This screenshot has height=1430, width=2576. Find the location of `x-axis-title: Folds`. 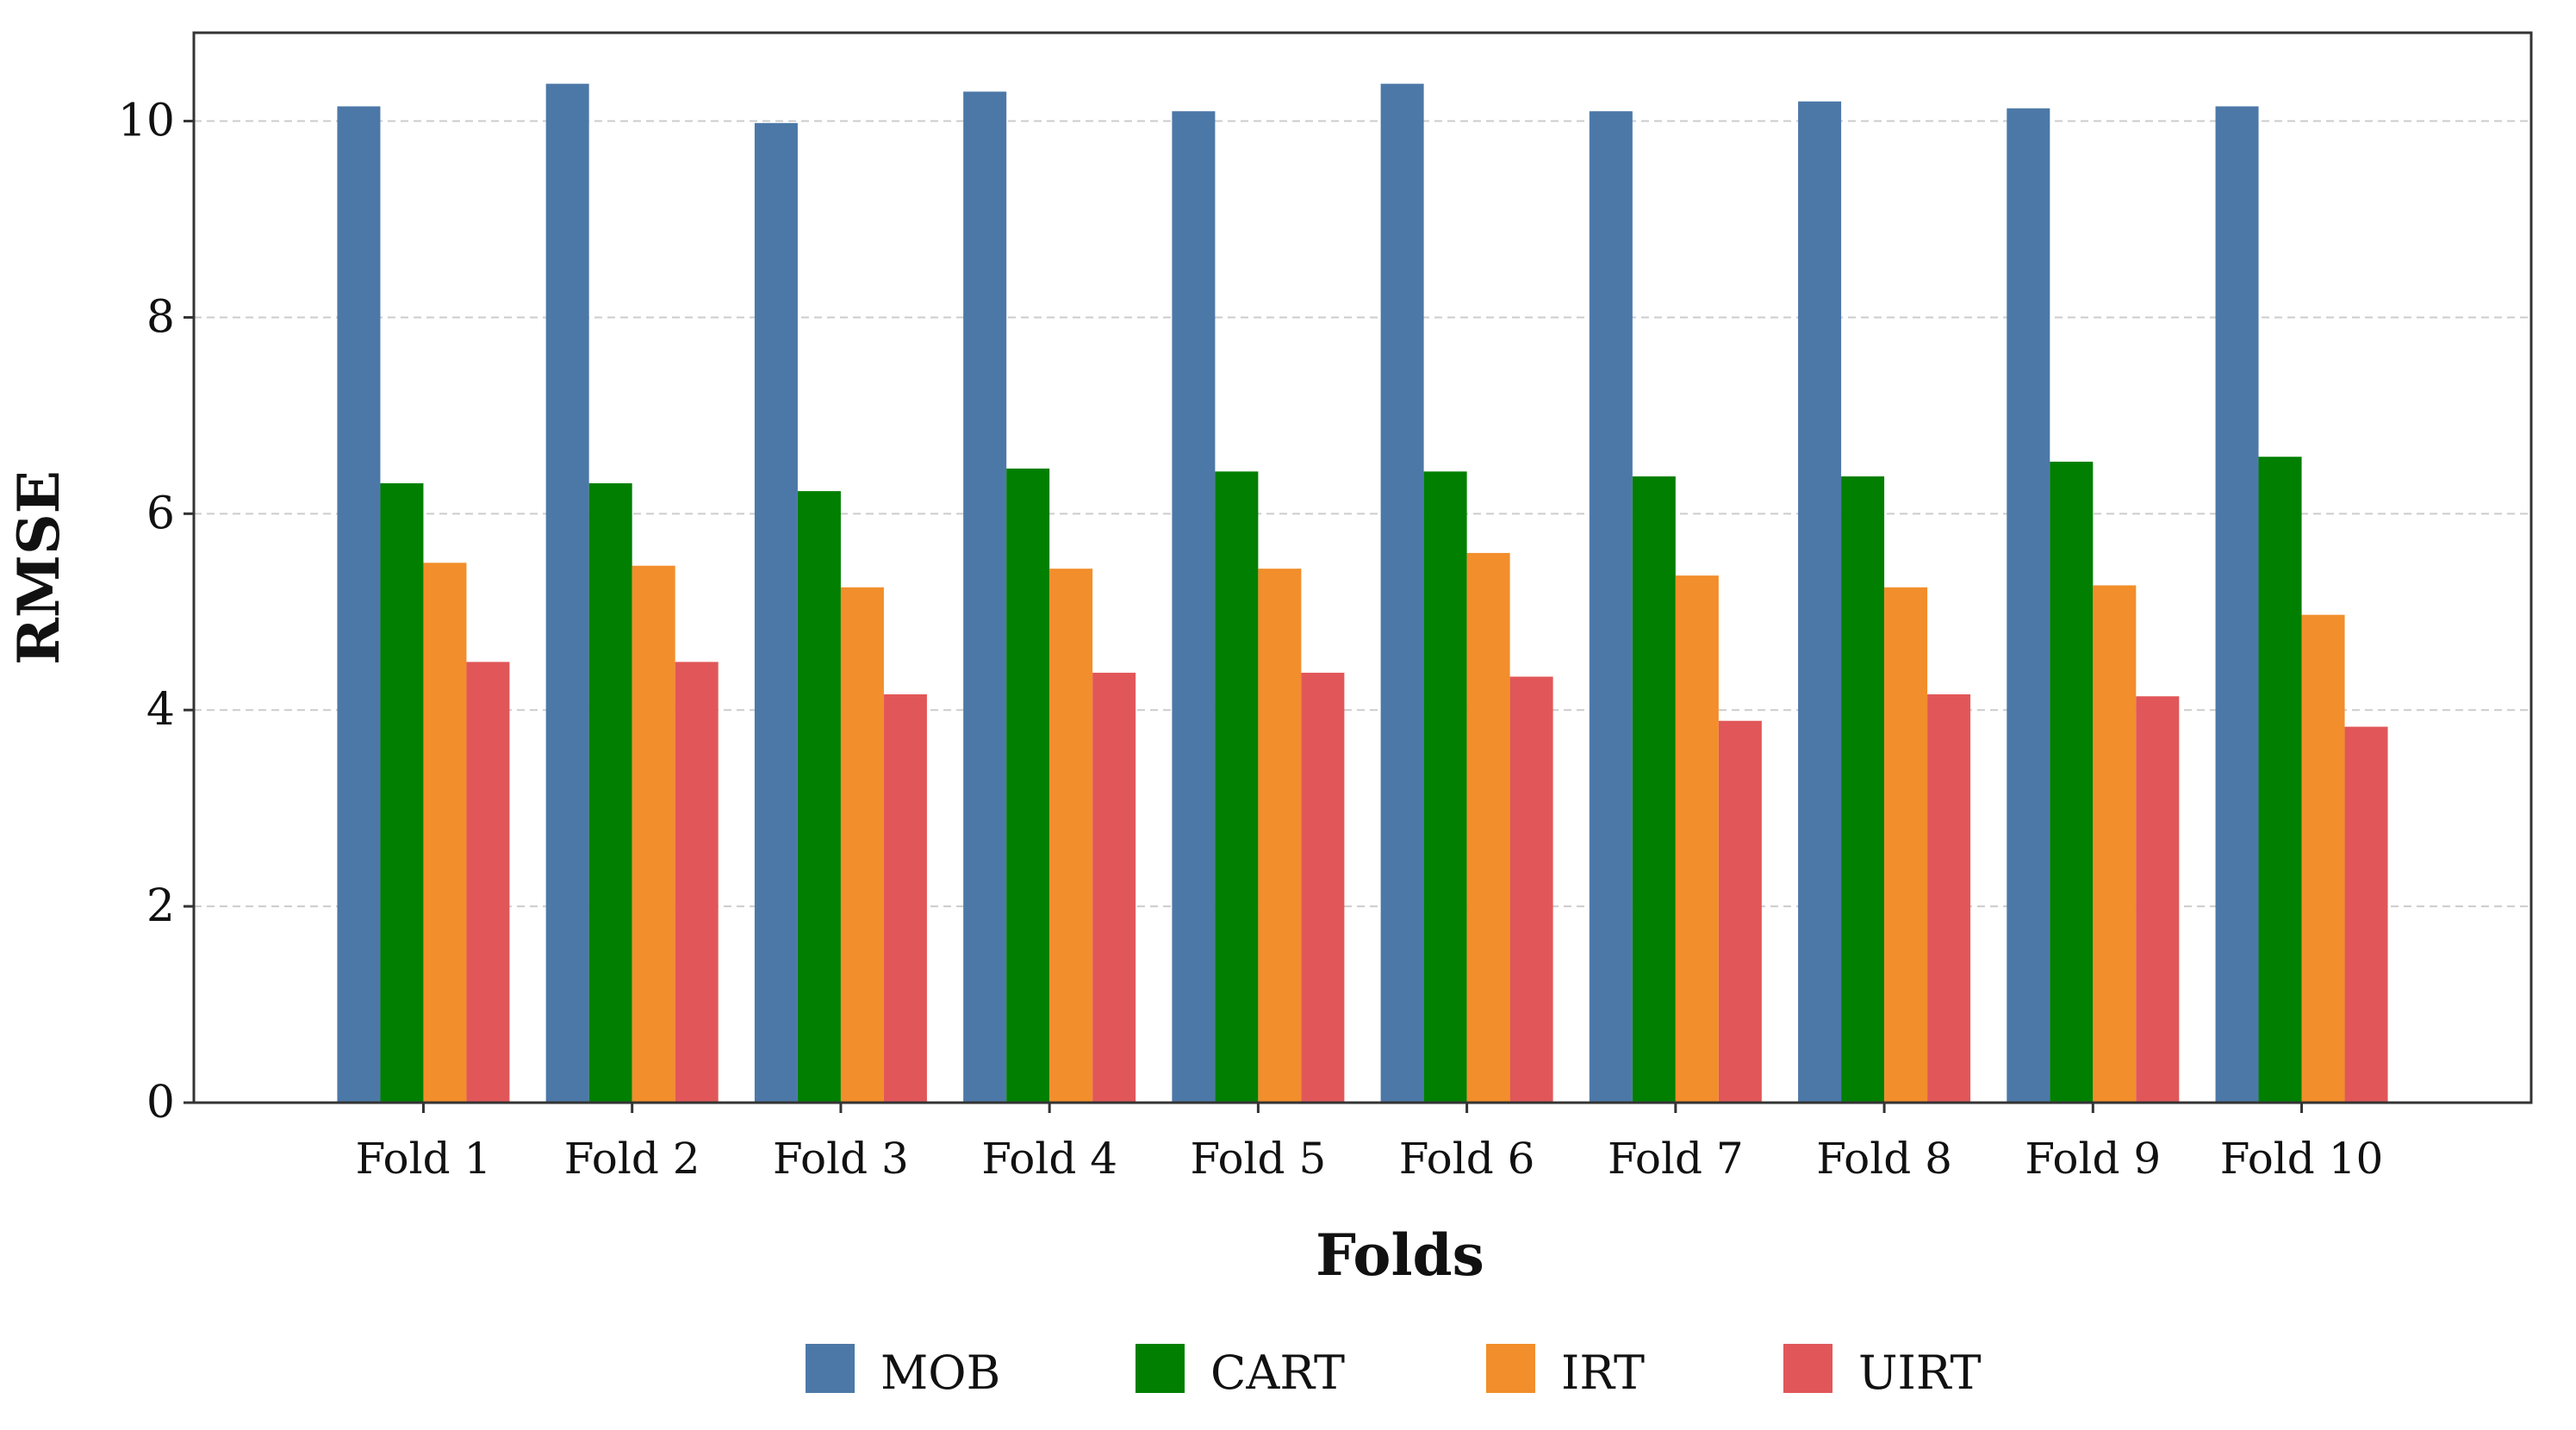

x-axis-title: Folds is located at coordinates (1400, 1256).